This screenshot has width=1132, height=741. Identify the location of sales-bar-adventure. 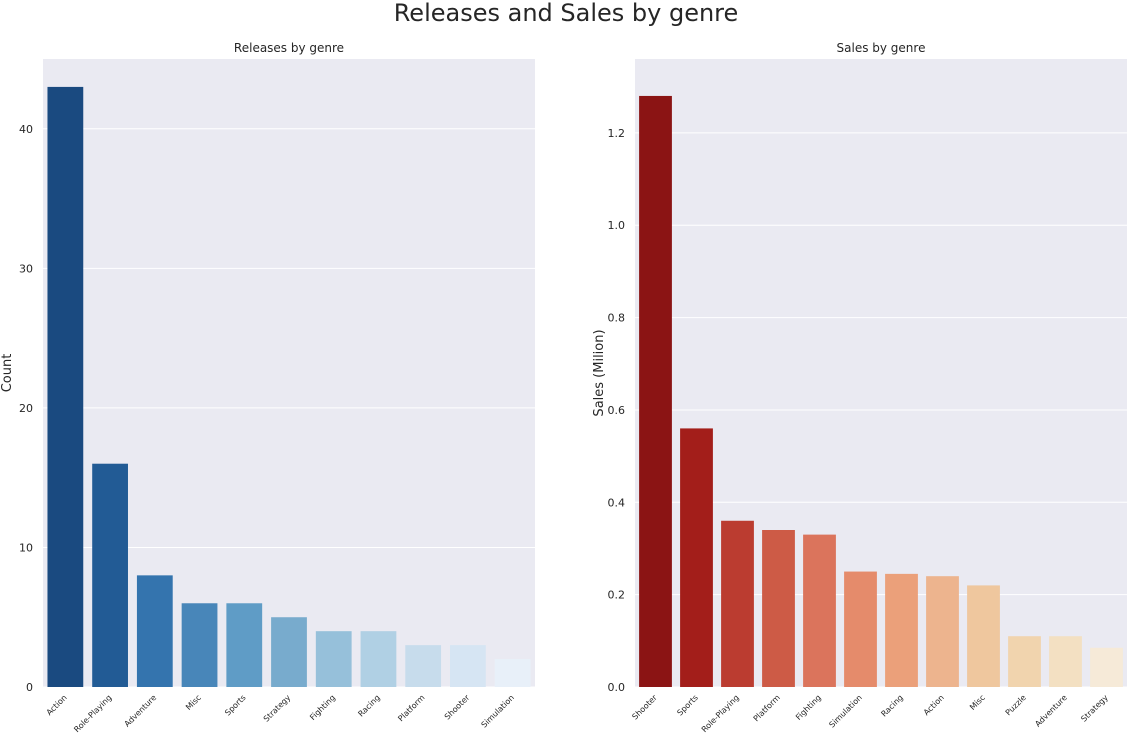
(1065, 661).